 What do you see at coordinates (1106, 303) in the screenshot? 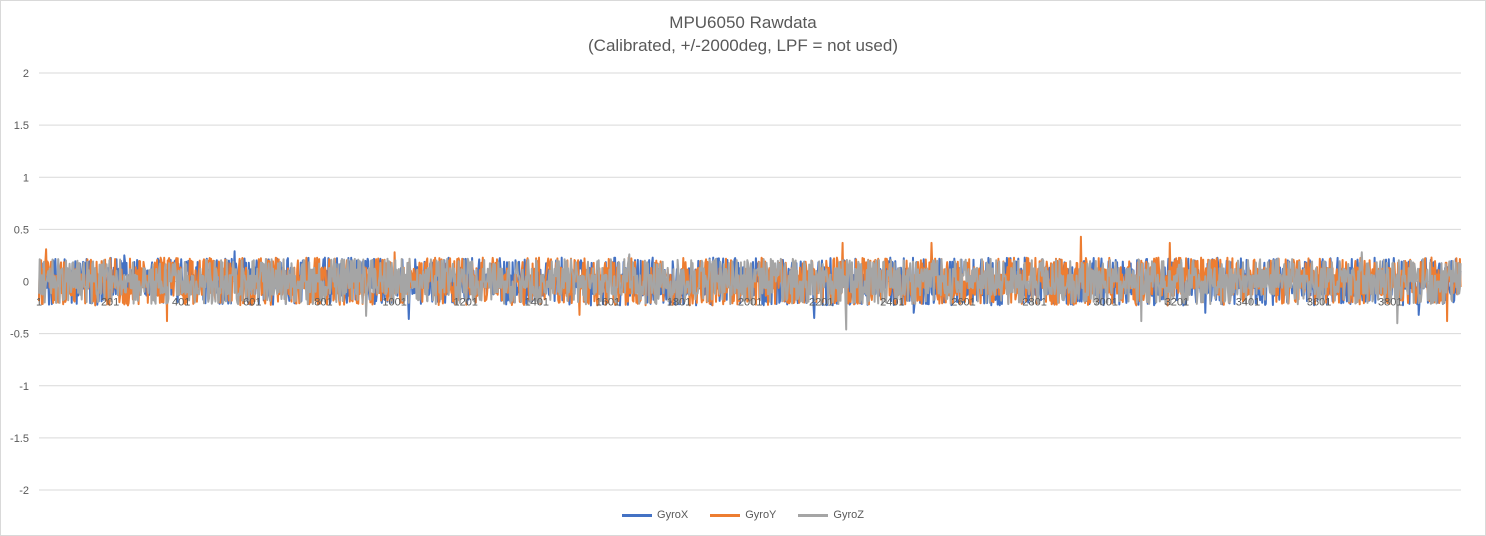
I see `x-tick-label: 3001` at bounding box center [1106, 303].